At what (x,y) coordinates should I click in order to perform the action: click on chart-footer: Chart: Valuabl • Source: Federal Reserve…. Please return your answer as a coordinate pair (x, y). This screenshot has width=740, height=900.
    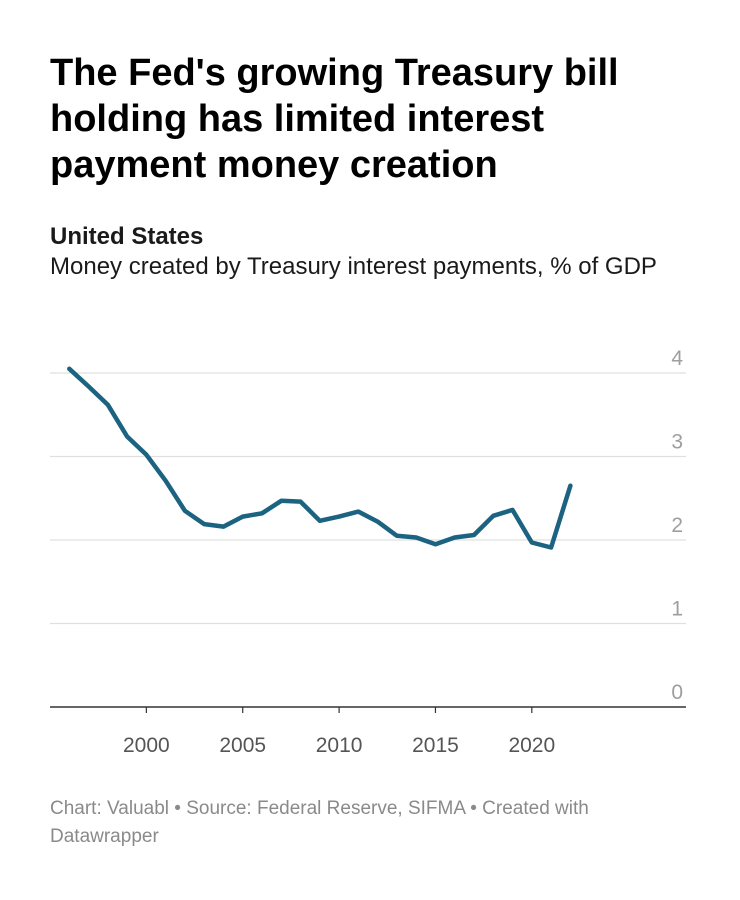
    Looking at the image, I should click on (319, 822).